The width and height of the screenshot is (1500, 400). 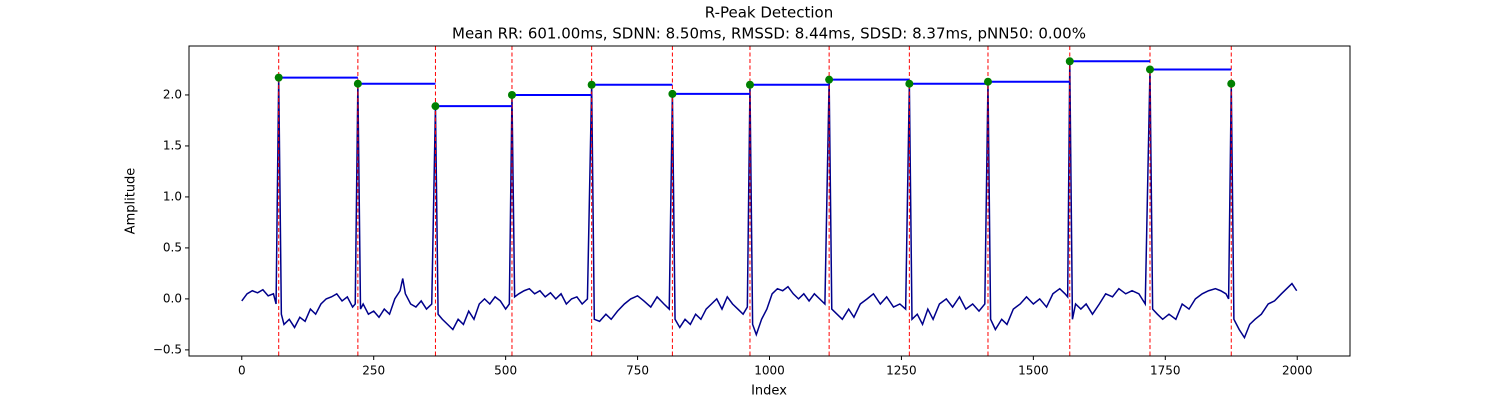 I want to click on y-tick-label: 0.0, so click(x=172, y=298).